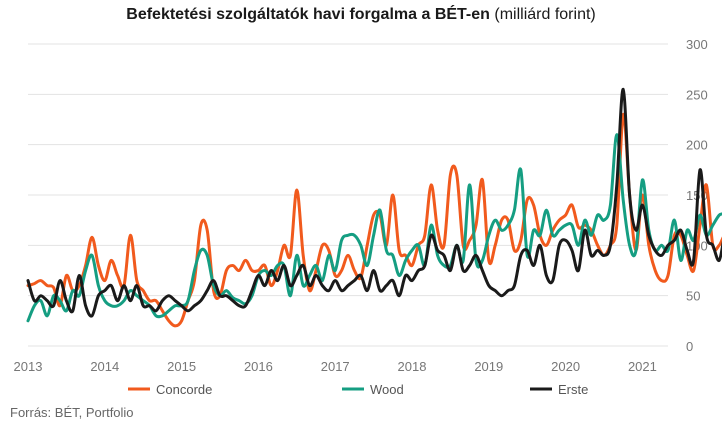 The height and width of the screenshot is (426, 722). What do you see at coordinates (412, 366) in the screenshot?
I see `x-tick-label: 2018` at bounding box center [412, 366].